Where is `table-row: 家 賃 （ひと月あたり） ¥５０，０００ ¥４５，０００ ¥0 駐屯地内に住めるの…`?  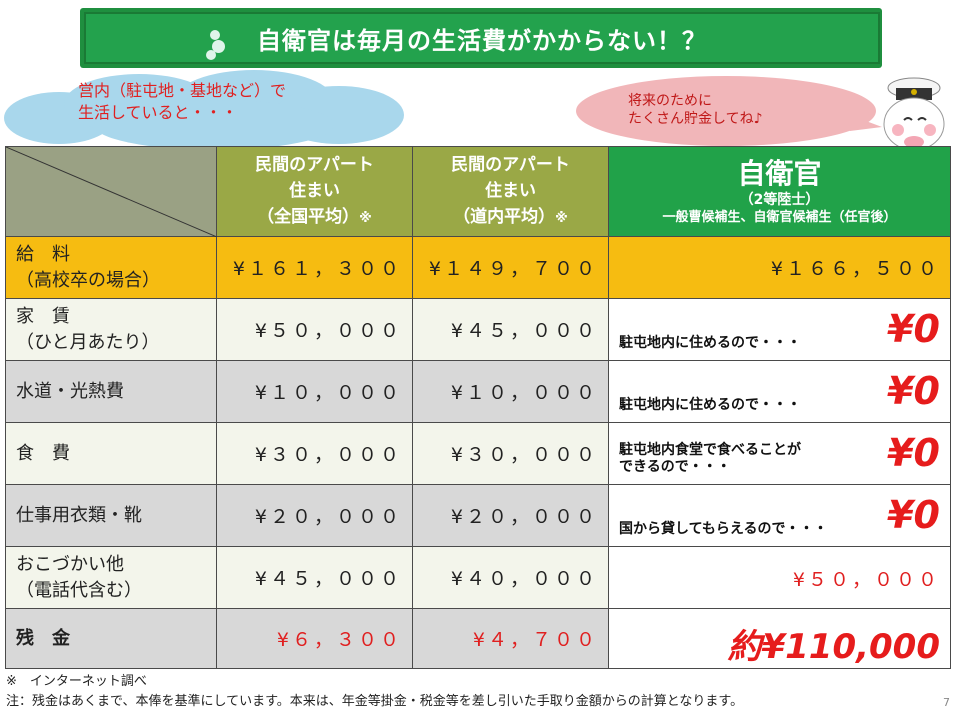
table-row: 家 賃 （ひと月あたり） ¥５０，０００ ¥４５，０００ ¥0 駐屯地内に住めるの… is located at coordinates (478, 329).